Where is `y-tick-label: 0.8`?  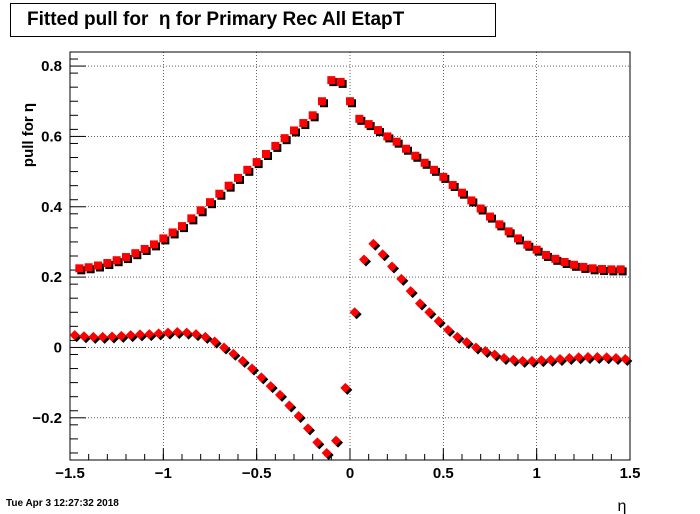
y-tick-label: 0.8 is located at coordinates (51, 66).